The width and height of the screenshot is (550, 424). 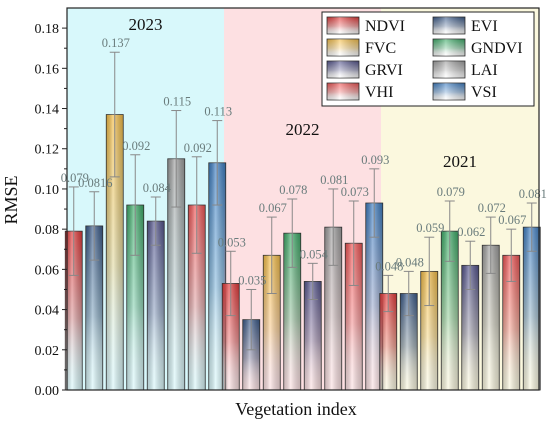 What do you see at coordinates (303, 129) in the screenshot?
I see `group-label-2022: 2022` at bounding box center [303, 129].